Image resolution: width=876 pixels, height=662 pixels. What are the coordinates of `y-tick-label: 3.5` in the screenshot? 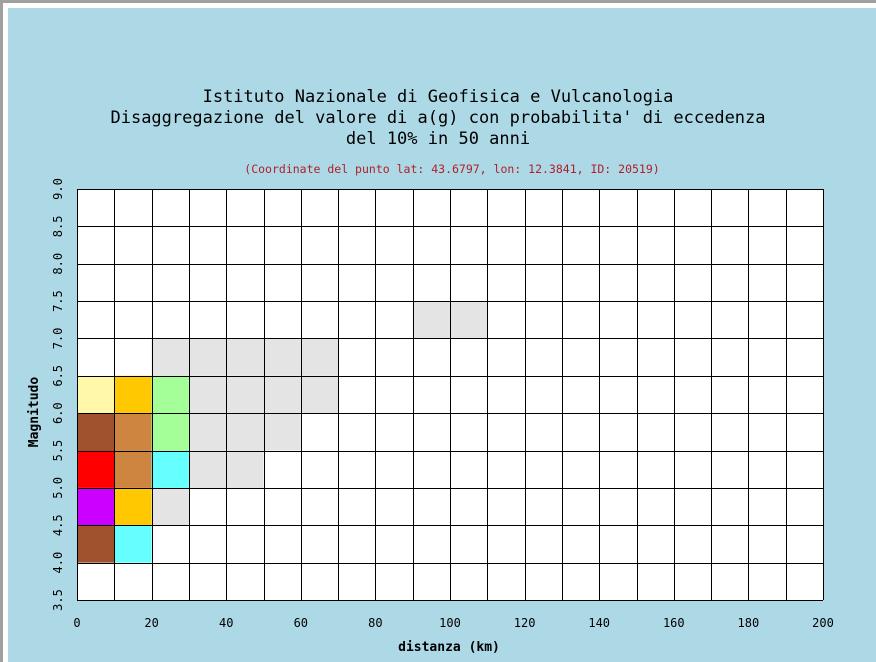 It's located at (58, 600).